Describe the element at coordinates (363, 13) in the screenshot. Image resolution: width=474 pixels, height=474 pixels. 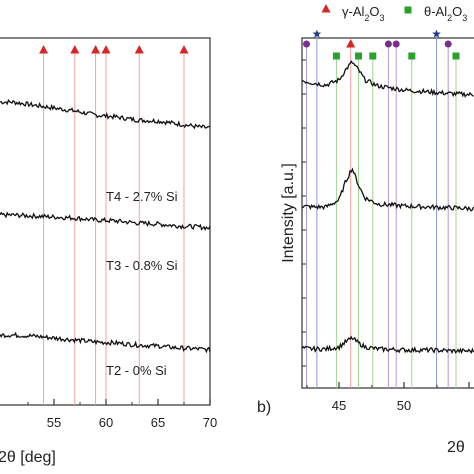
I see `legend-label-gamma: γ-Al2O3` at that location.